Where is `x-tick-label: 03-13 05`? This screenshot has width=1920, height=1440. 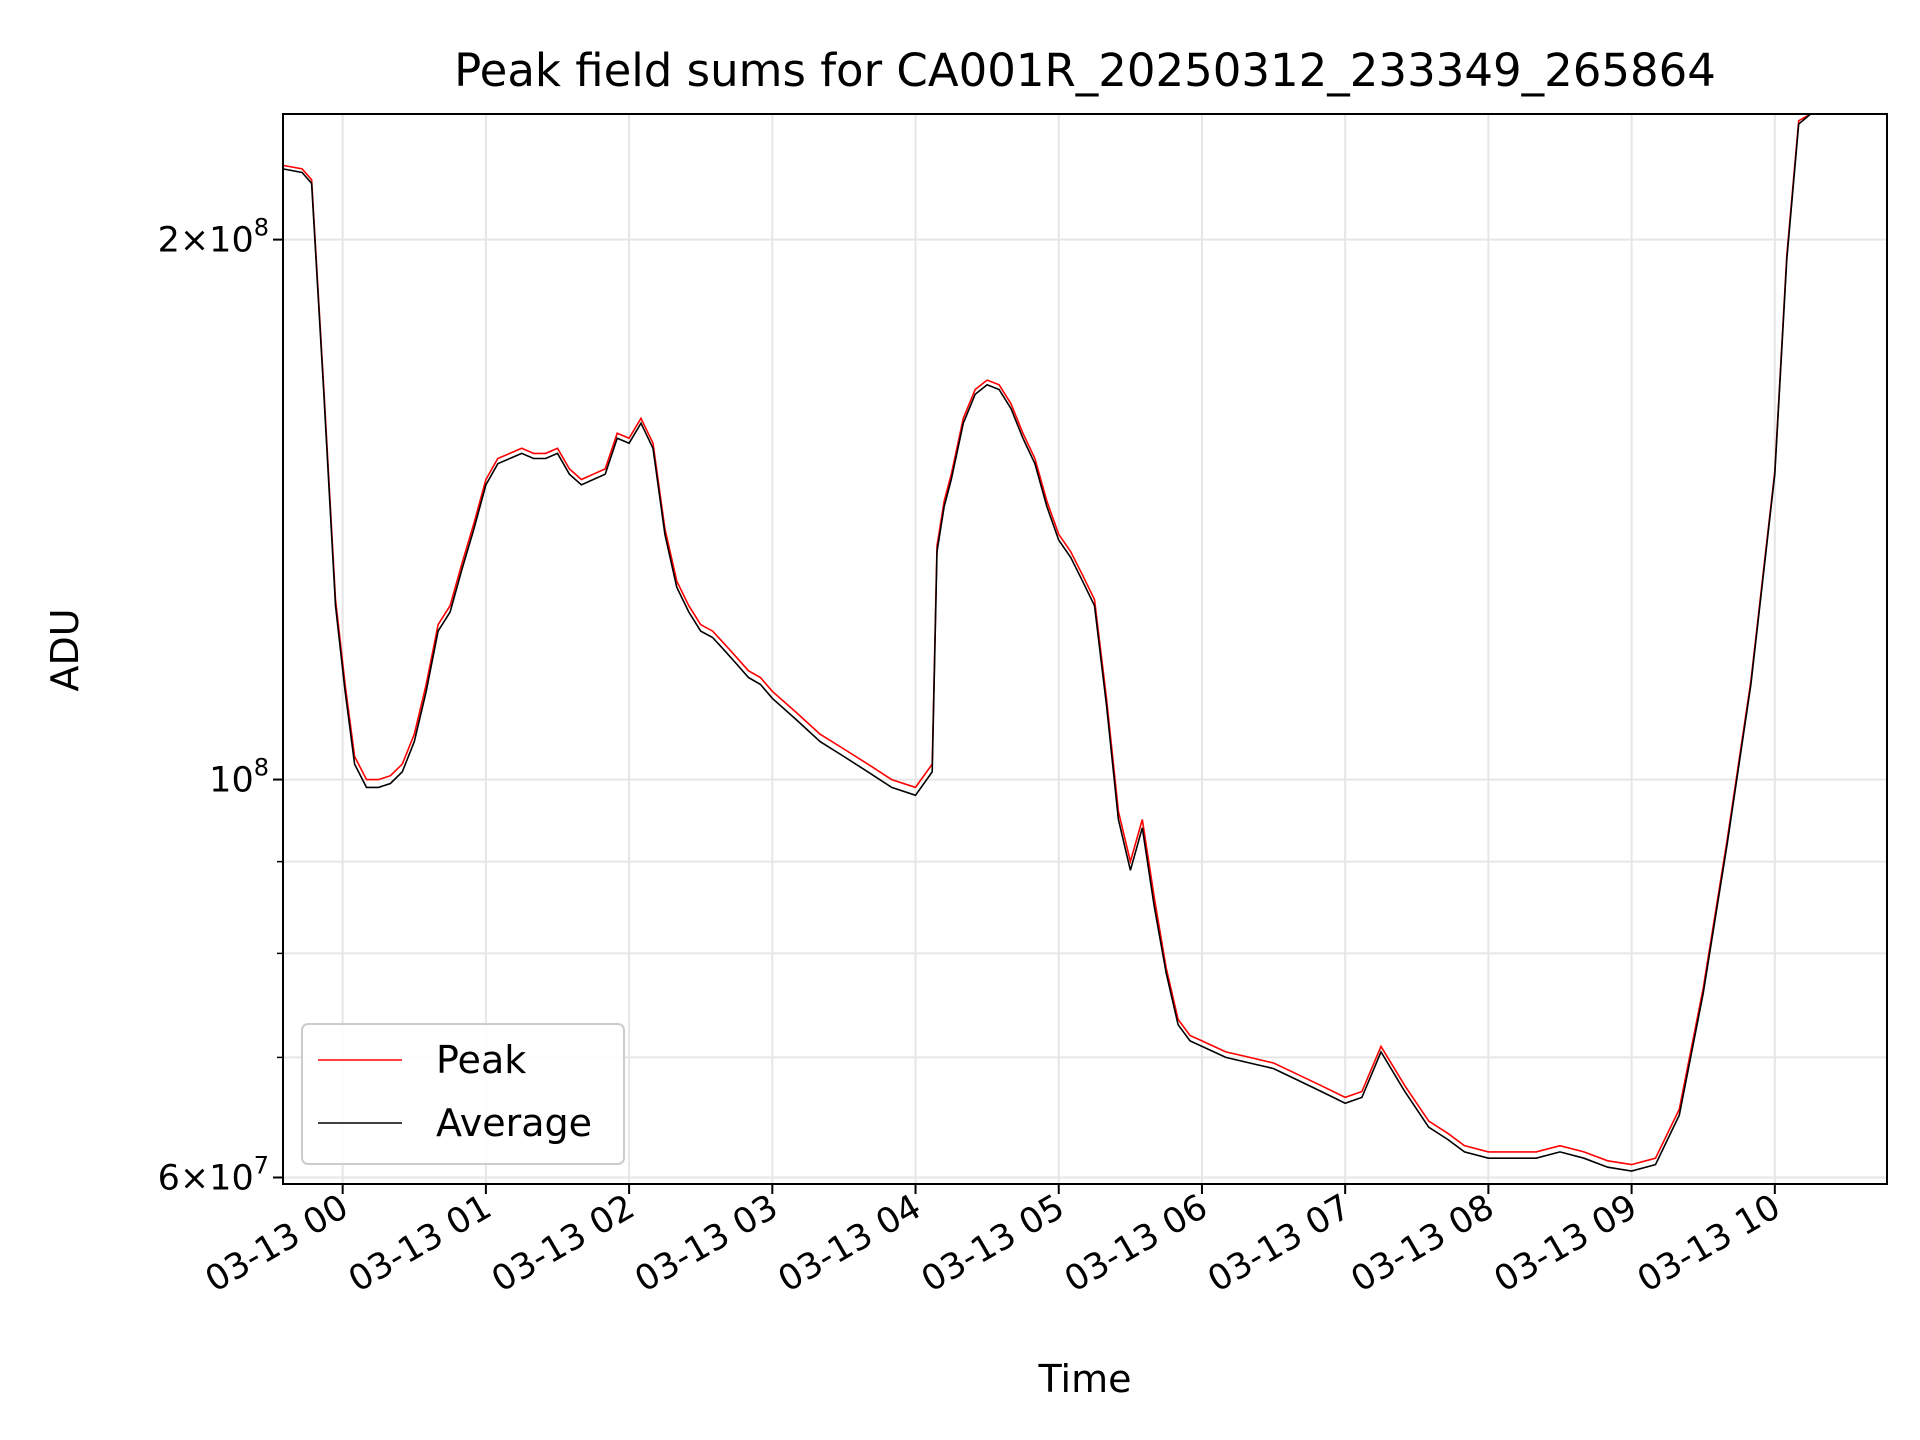
x-tick-label: 03-13 05 is located at coordinates (993, 1243).